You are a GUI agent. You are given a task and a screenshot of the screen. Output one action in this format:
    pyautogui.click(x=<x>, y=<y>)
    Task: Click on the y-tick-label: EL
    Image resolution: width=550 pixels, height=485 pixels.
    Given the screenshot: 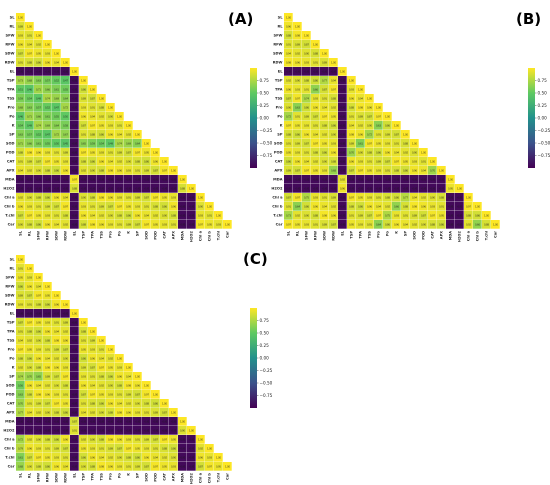 What is the action you would take?
    pyautogui.click(x=12, y=72)
    